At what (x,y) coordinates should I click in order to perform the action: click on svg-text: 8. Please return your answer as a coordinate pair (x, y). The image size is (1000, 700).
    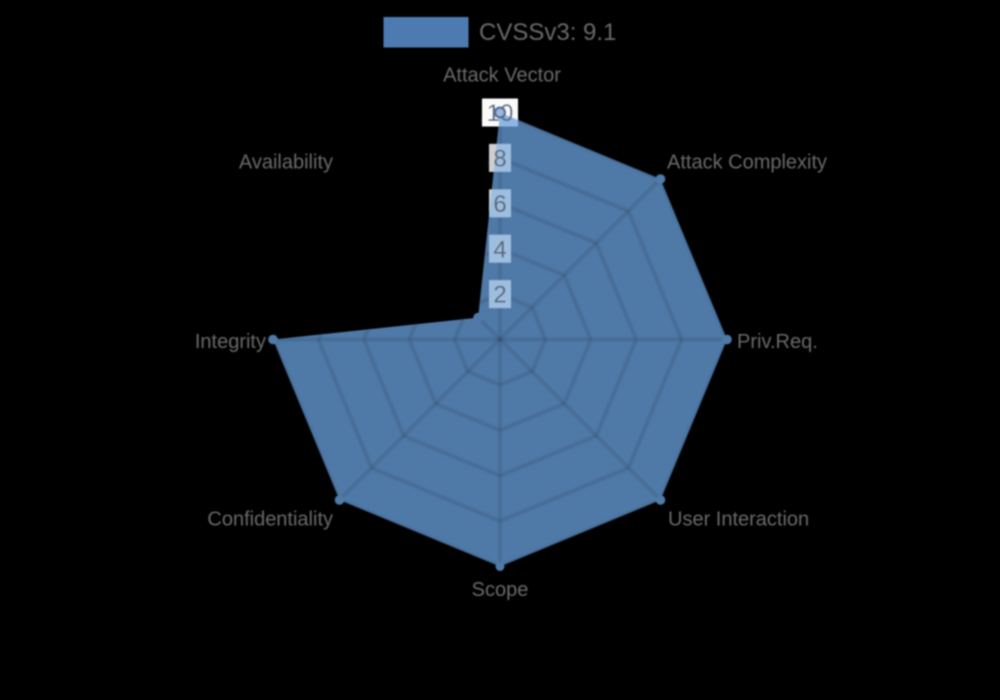
    Looking at the image, I should click on (499, 159).